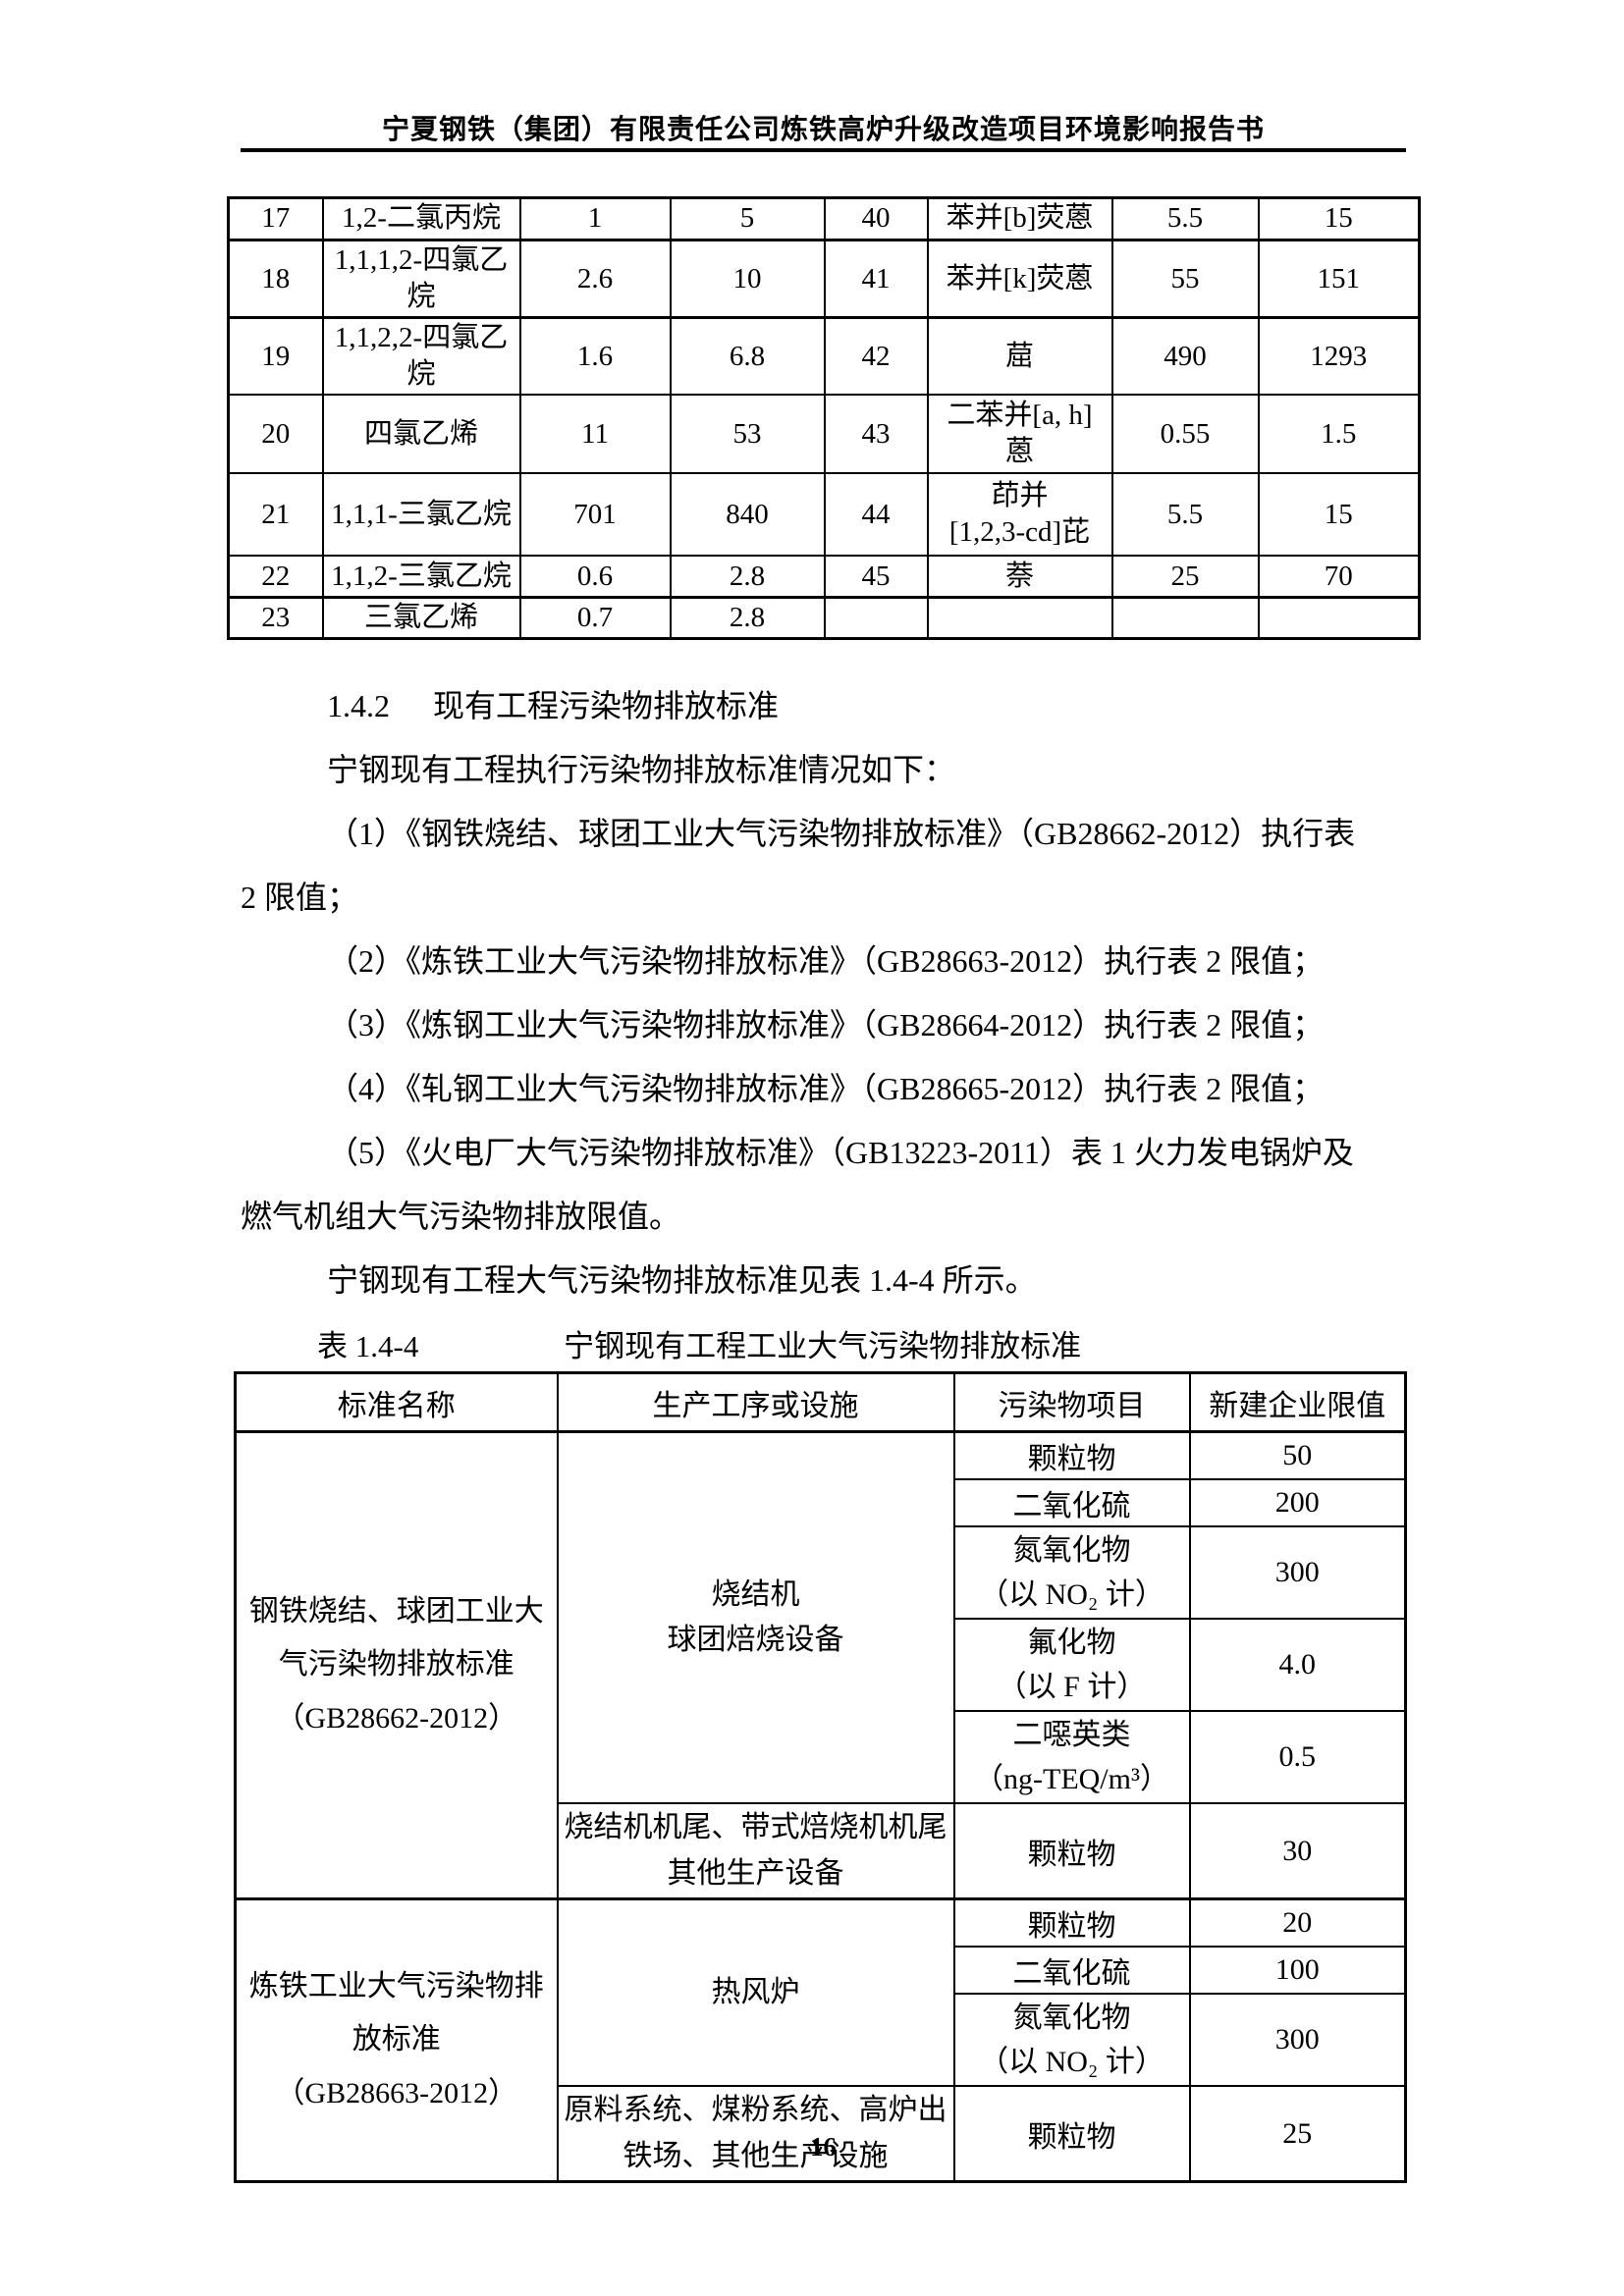  Describe the element at coordinates (747, 515) in the screenshot. I see `table-cell: 840` at that location.